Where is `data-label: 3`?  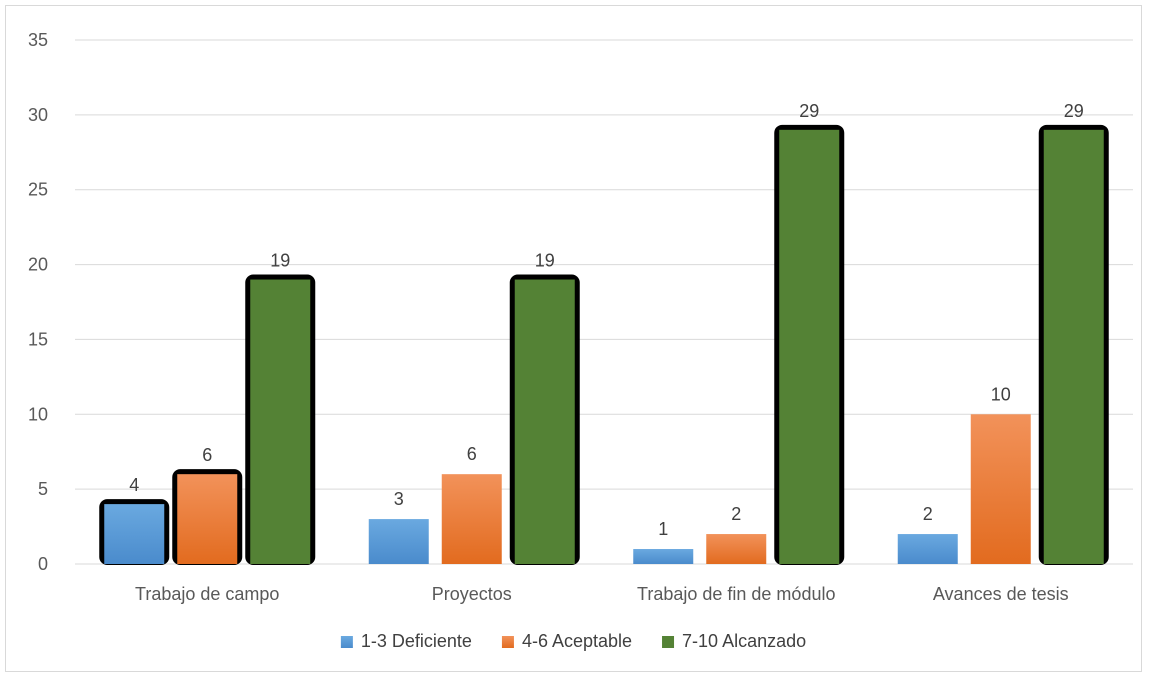
data-label: 3 is located at coordinates (399, 499).